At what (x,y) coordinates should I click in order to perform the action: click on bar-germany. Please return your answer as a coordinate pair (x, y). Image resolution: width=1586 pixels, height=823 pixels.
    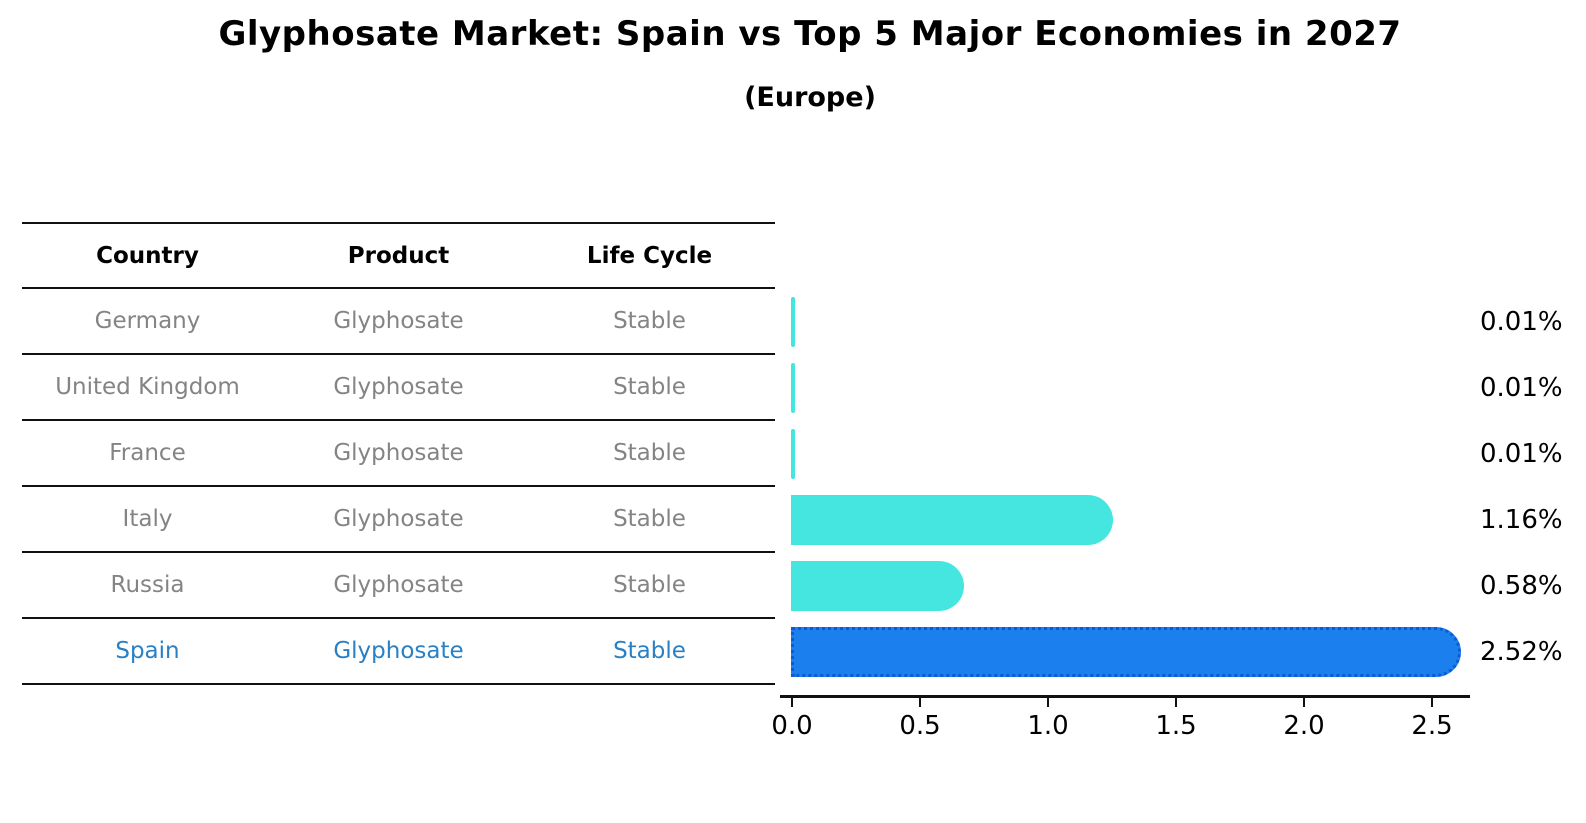
    Looking at the image, I should click on (793, 322).